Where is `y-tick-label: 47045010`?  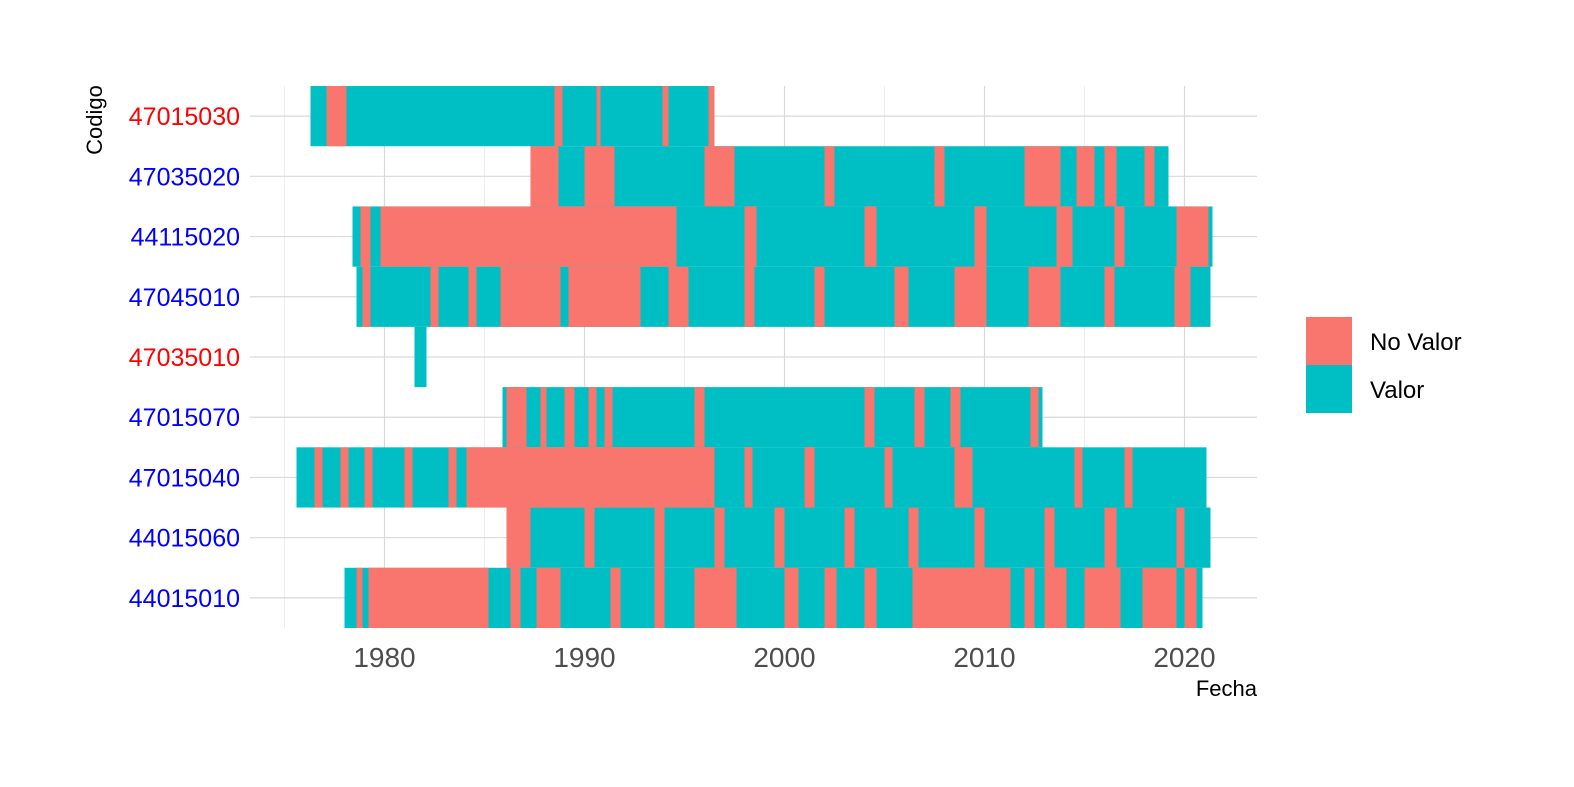 y-tick-label: 47045010 is located at coordinates (184, 298).